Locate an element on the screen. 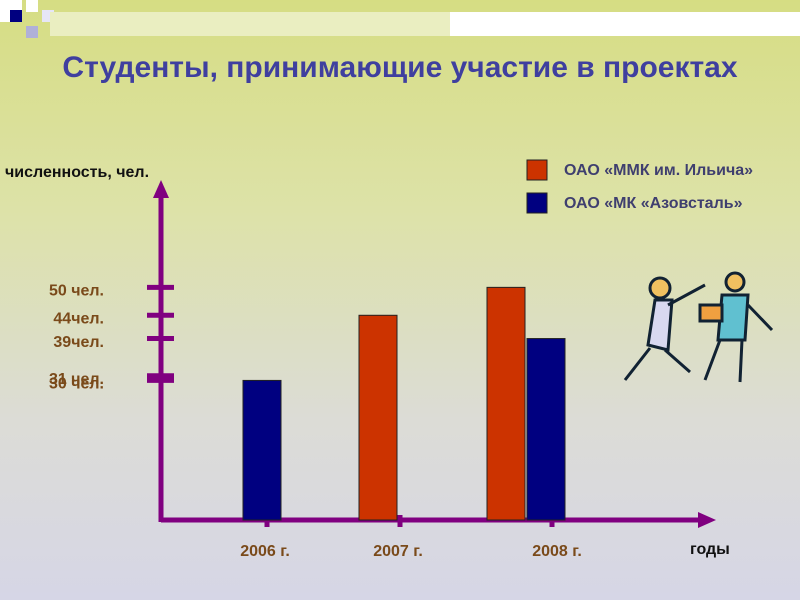 This screenshot has height=600, width=800. y-tick-label: 39чел. is located at coordinates (78, 342).